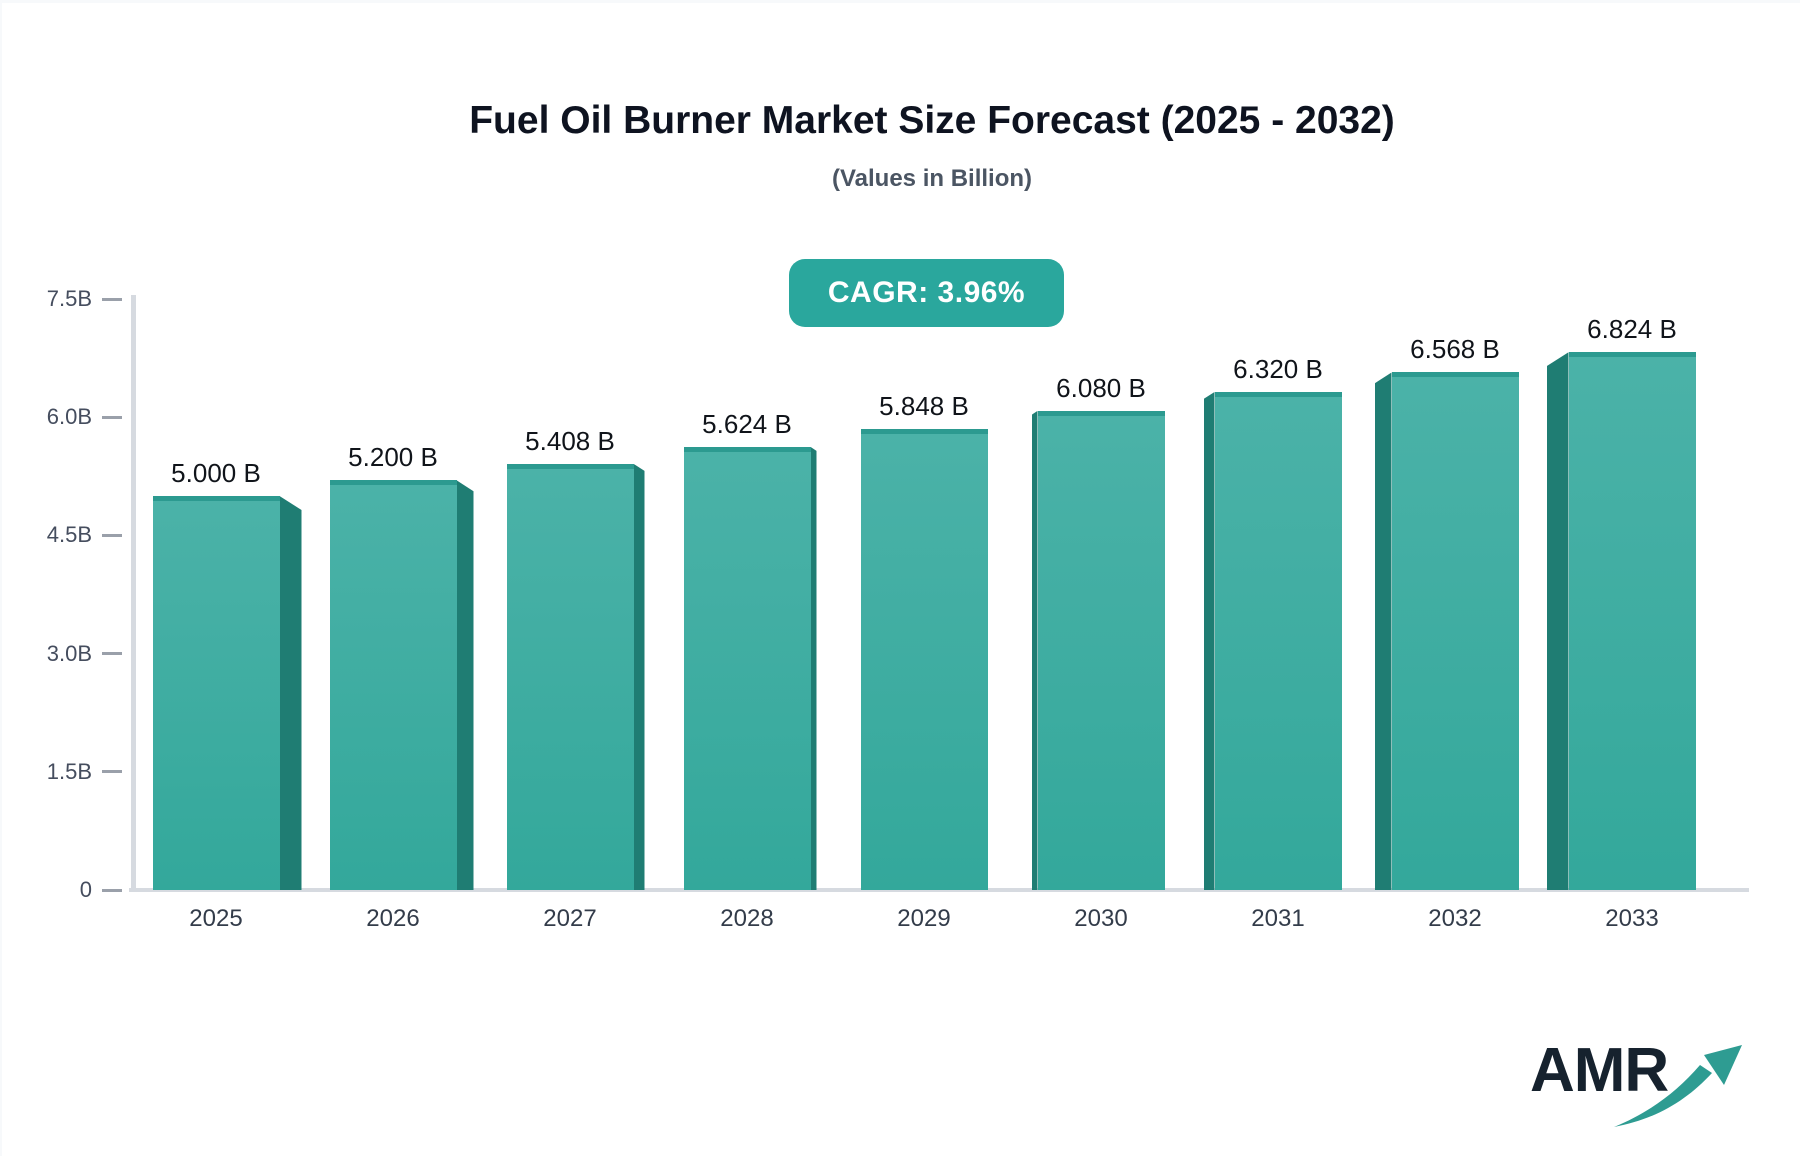 This screenshot has width=1800, height=1156. Describe the element at coordinates (1599, 1070) in the screenshot. I see `amr-logo-text: AMR` at that location.